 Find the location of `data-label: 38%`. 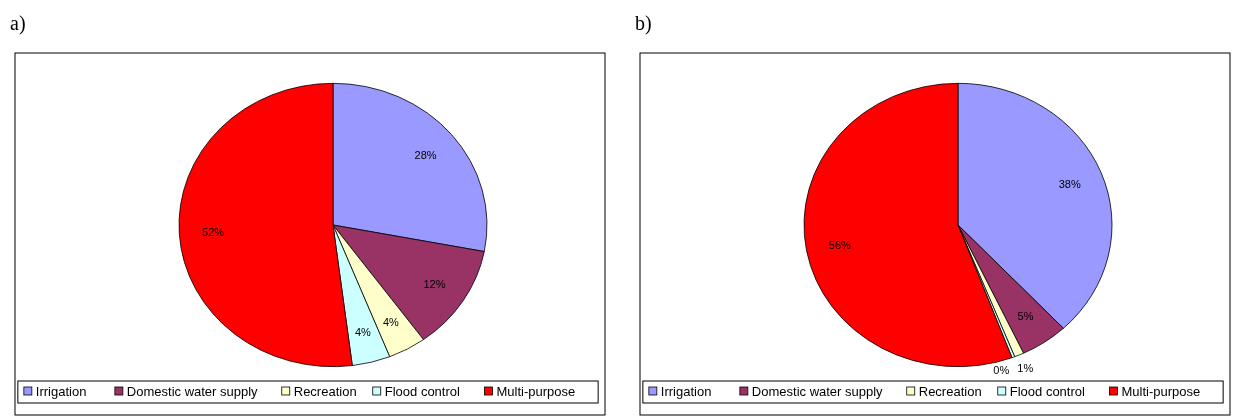

data-label: 38% is located at coordinates (1069, 184).